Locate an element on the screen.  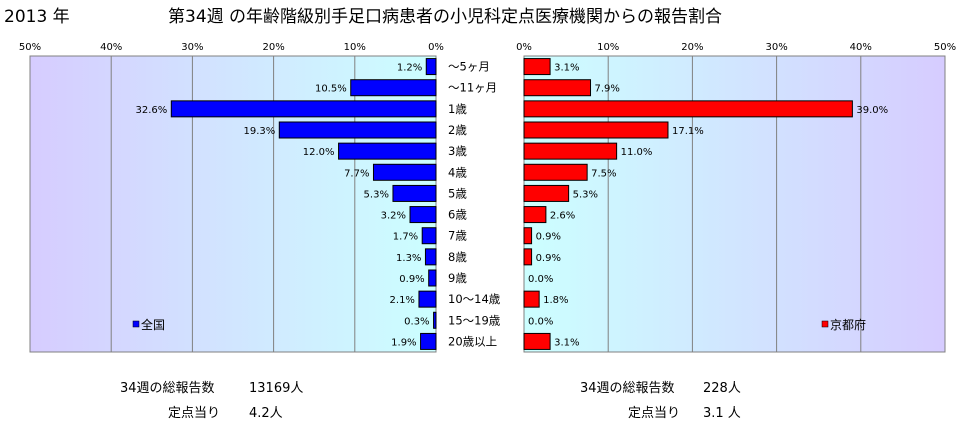
value-label-national: 3.2% is located at coordinates (393, 216).